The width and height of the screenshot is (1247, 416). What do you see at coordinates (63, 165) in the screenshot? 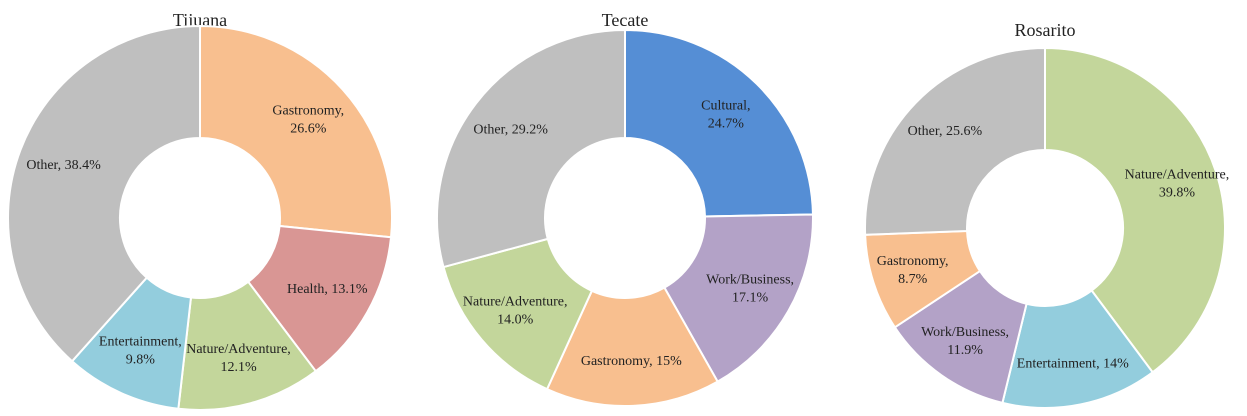
I see `slice-label: Other, 38.4%` at bounding box center [63, 165].